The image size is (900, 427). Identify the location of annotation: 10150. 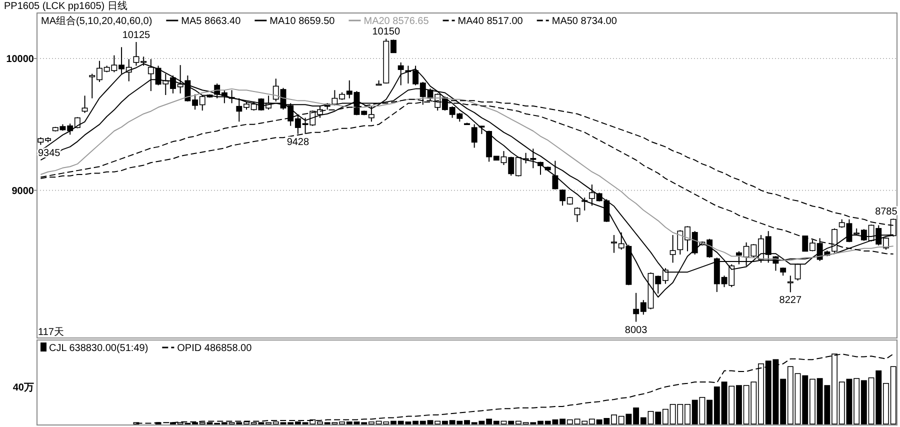
(386, 32).